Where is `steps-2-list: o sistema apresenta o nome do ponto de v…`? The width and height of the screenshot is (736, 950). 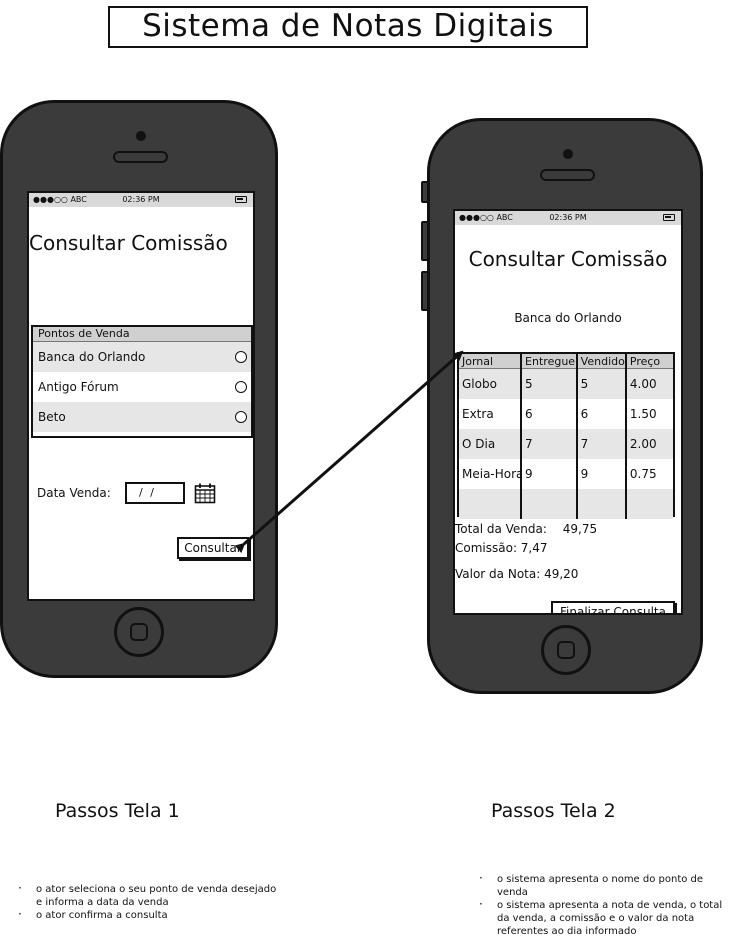
steps-2-list: o sistema apresenta o nome do ponto de v… is located at coordinates (607, 905).